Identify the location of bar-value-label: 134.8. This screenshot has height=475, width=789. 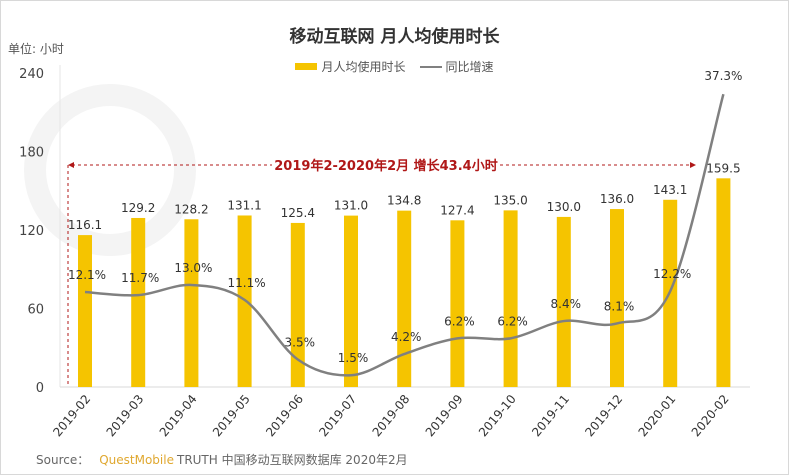
(404, 201).